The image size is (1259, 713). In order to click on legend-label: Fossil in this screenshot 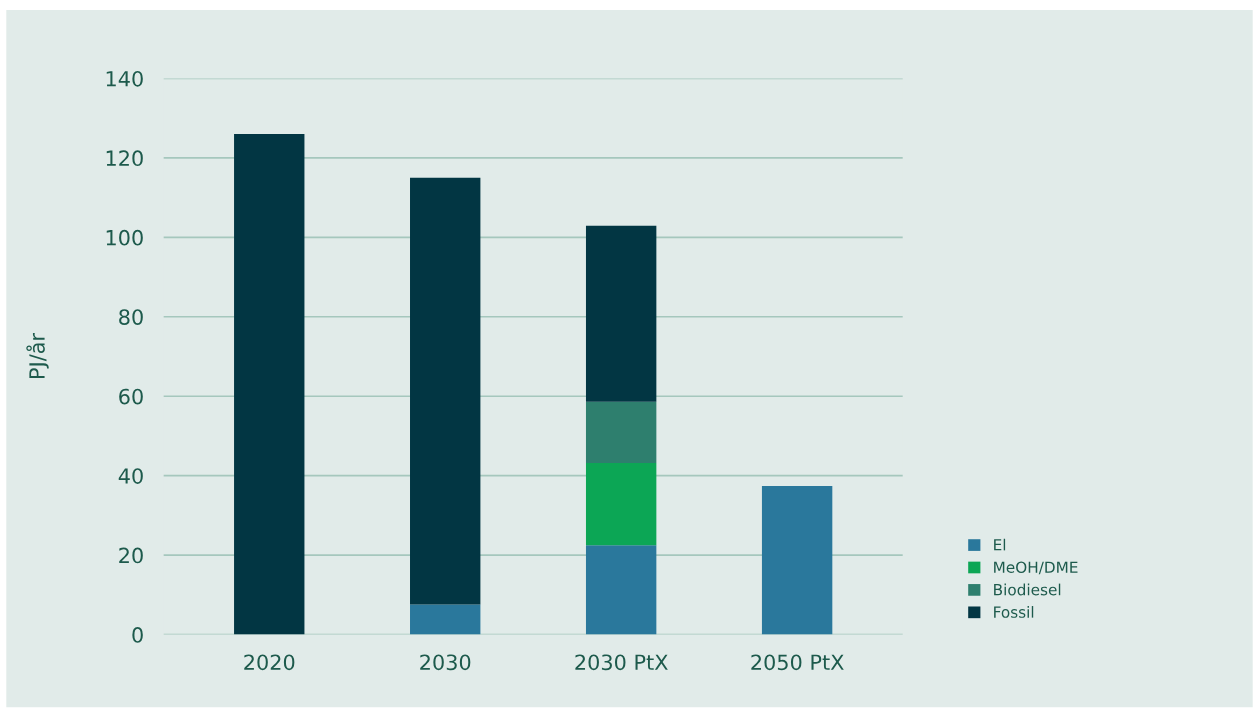, I will do `click(1014, 612)`.